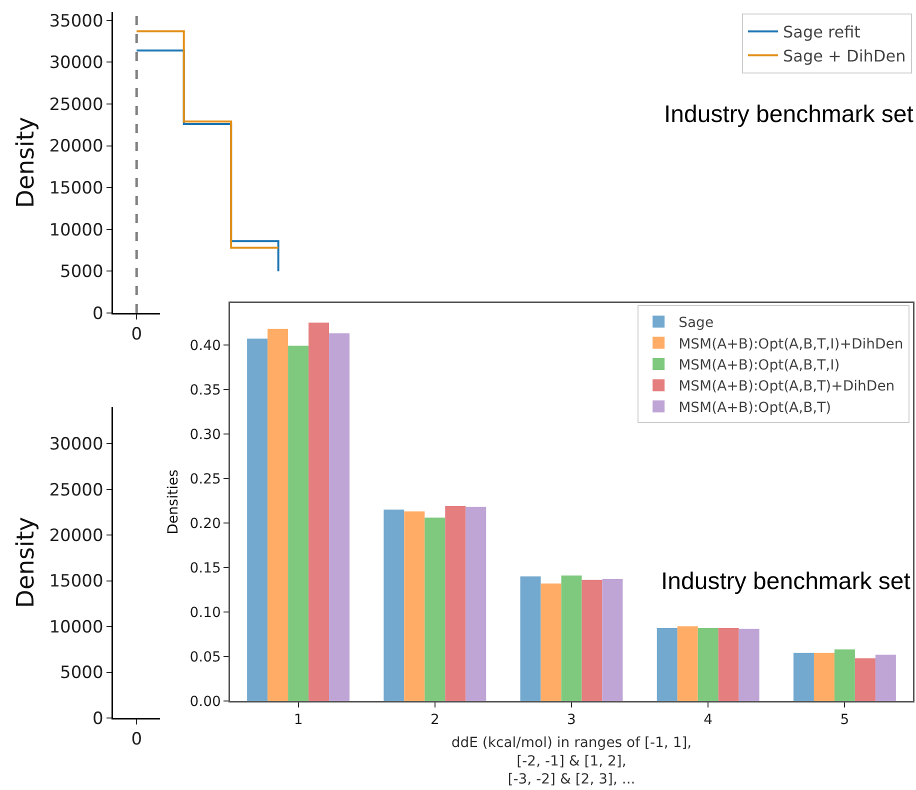 The height and width of the screenshot is (790, 916). I want to click on legend-label: Sage refit, so click(821, 32).